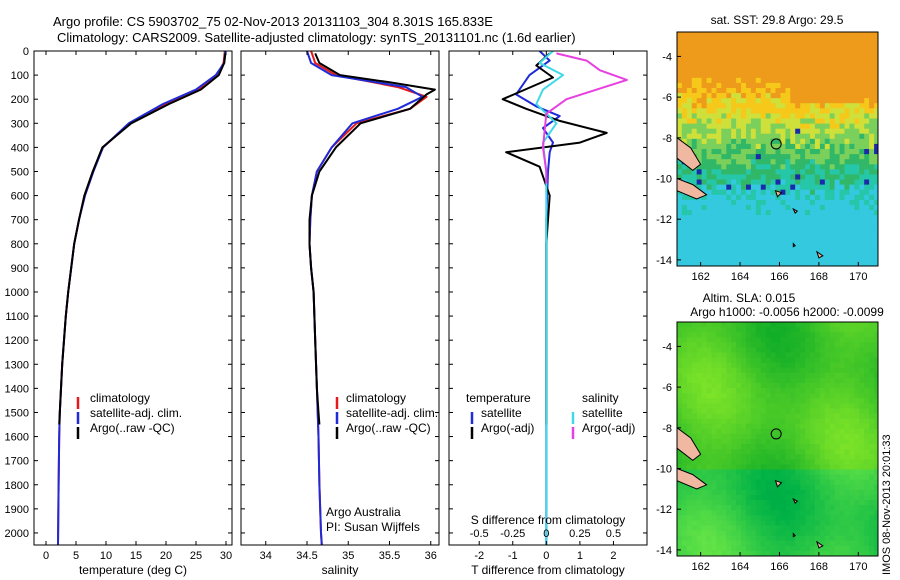 The width and height of the screenshot is (900, 580). I want to click on s-tick-label: 0.5, so click(613, 534).